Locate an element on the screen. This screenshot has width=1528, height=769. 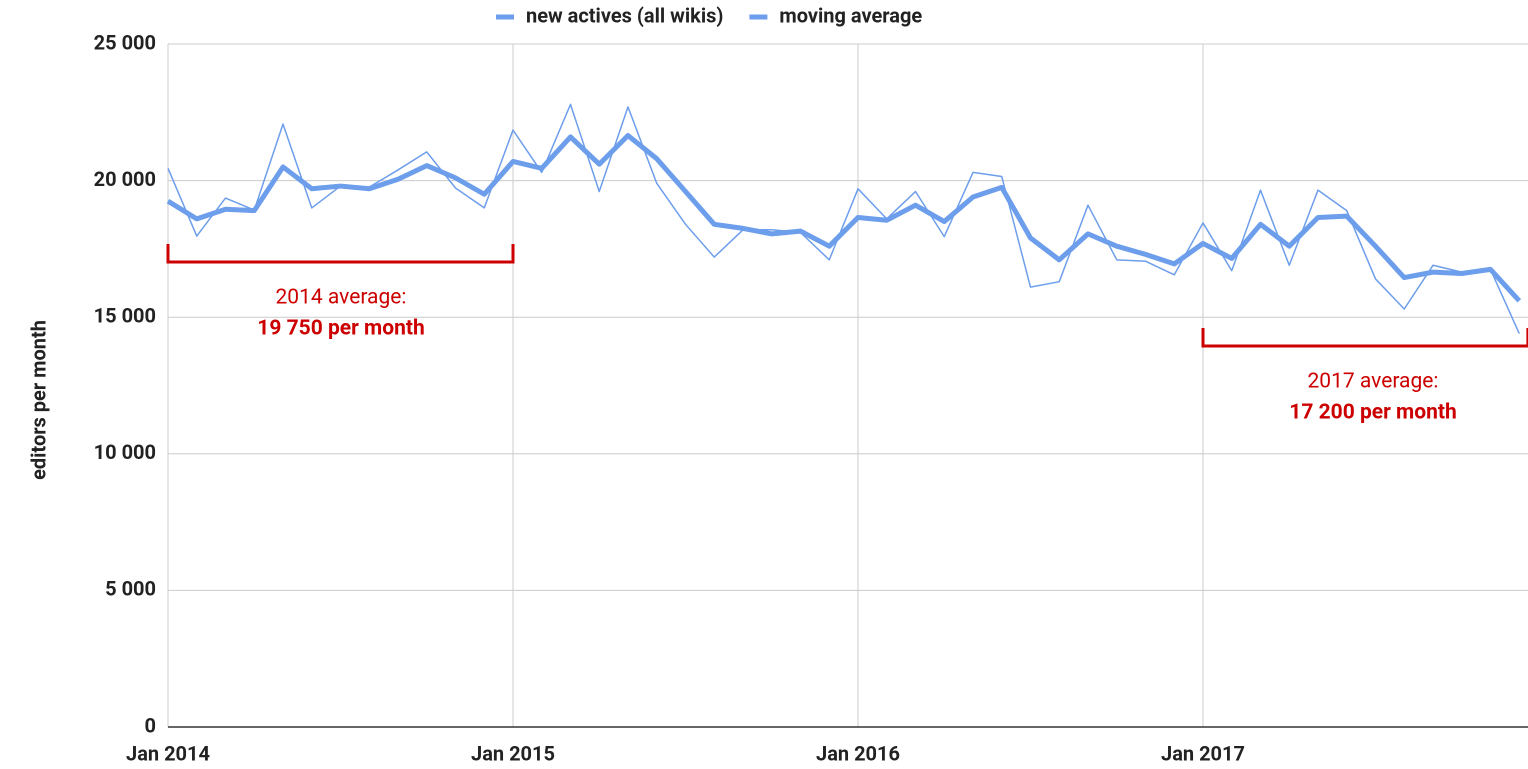
legend-label: new actives (all wikis) is located at coordinates (624, 15).